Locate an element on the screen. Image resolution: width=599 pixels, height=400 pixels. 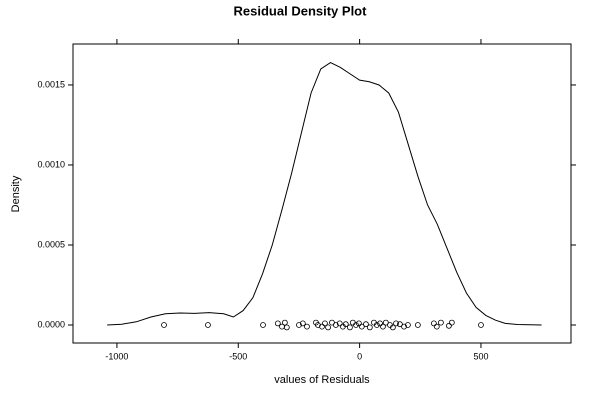
x-tick-label: 0 is located at coordinates (359, 356).